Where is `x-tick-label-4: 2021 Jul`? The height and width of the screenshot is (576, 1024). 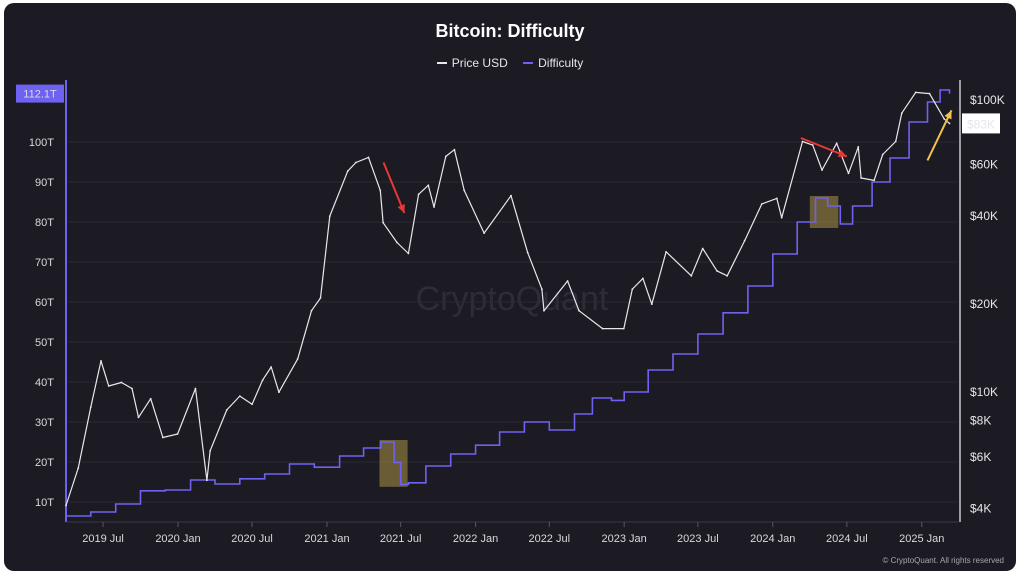 x-tick-label-4: 2021 Jul is located at coordinates (401, 539).